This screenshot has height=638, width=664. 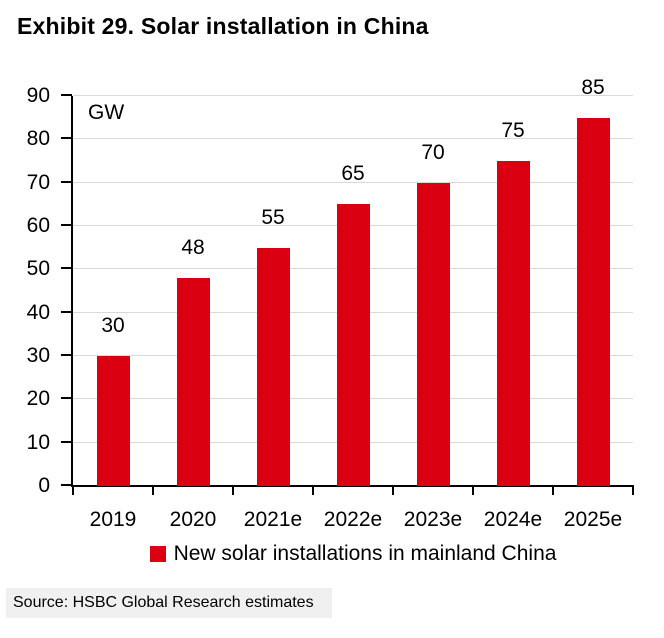 What do you see at coordinates (38, 398) in the screenshot?
I see `y-axis-tick-label: 20` at bounding box center [38, 398].